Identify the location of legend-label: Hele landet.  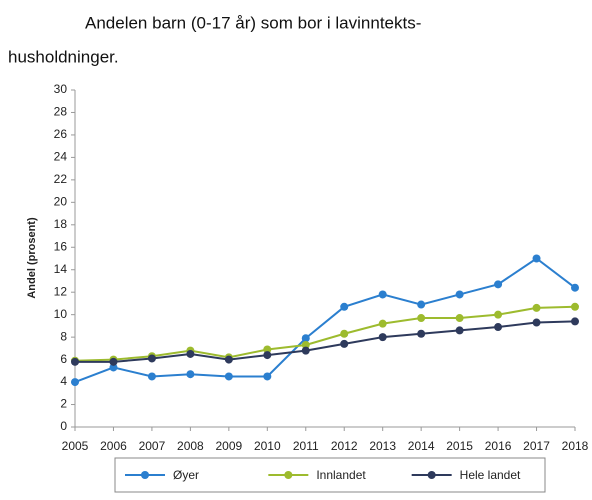
(490, 475).